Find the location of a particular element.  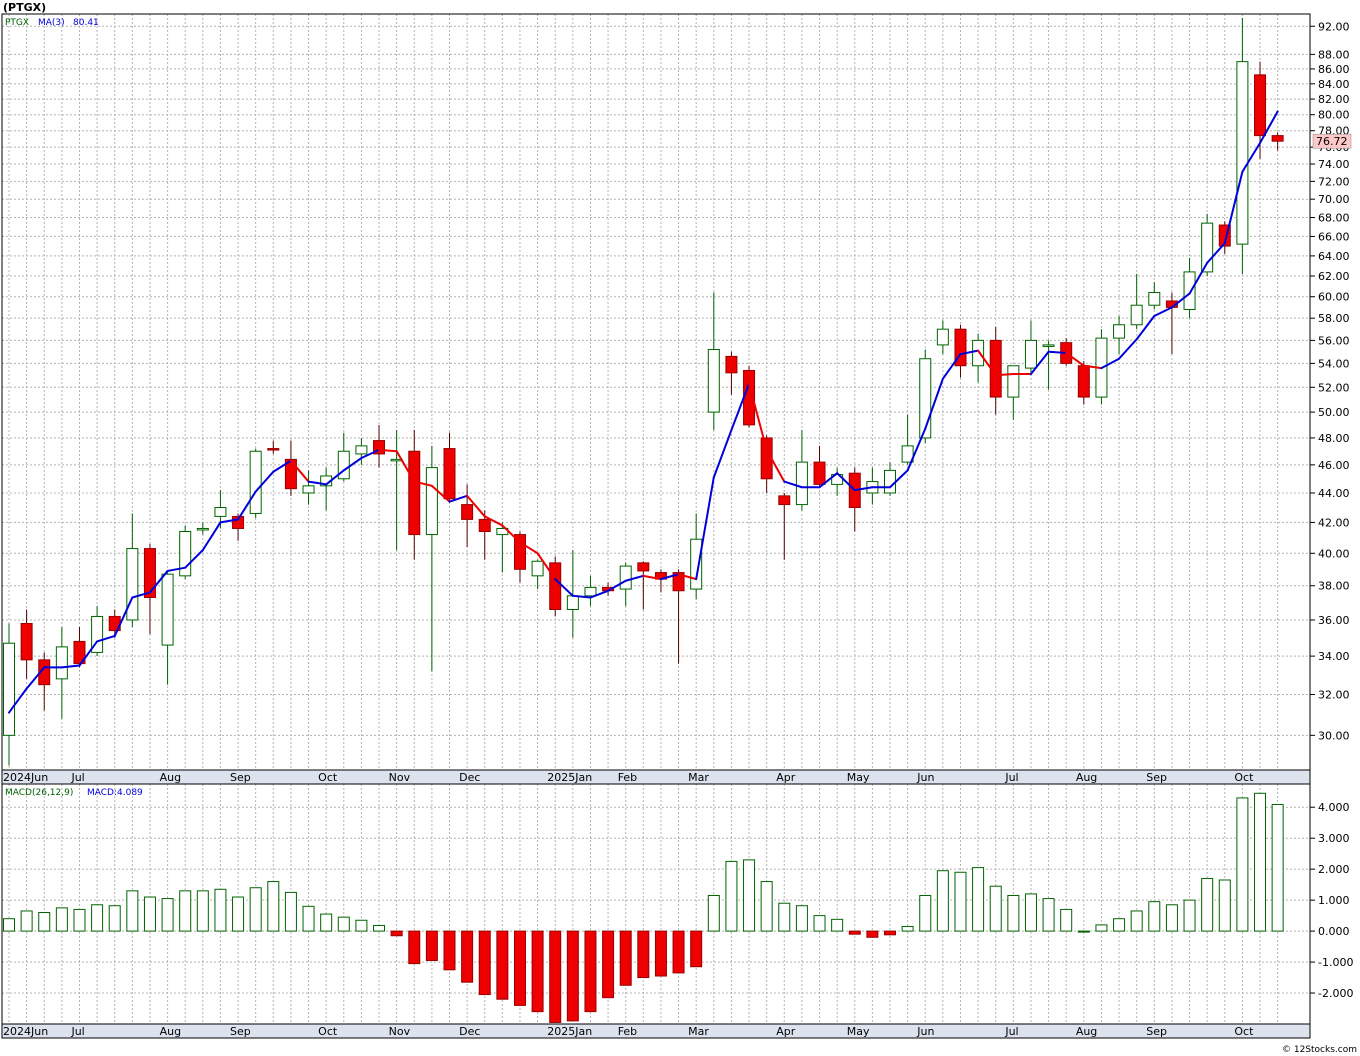

last-price-tag is located at coordinates (1332, 141).